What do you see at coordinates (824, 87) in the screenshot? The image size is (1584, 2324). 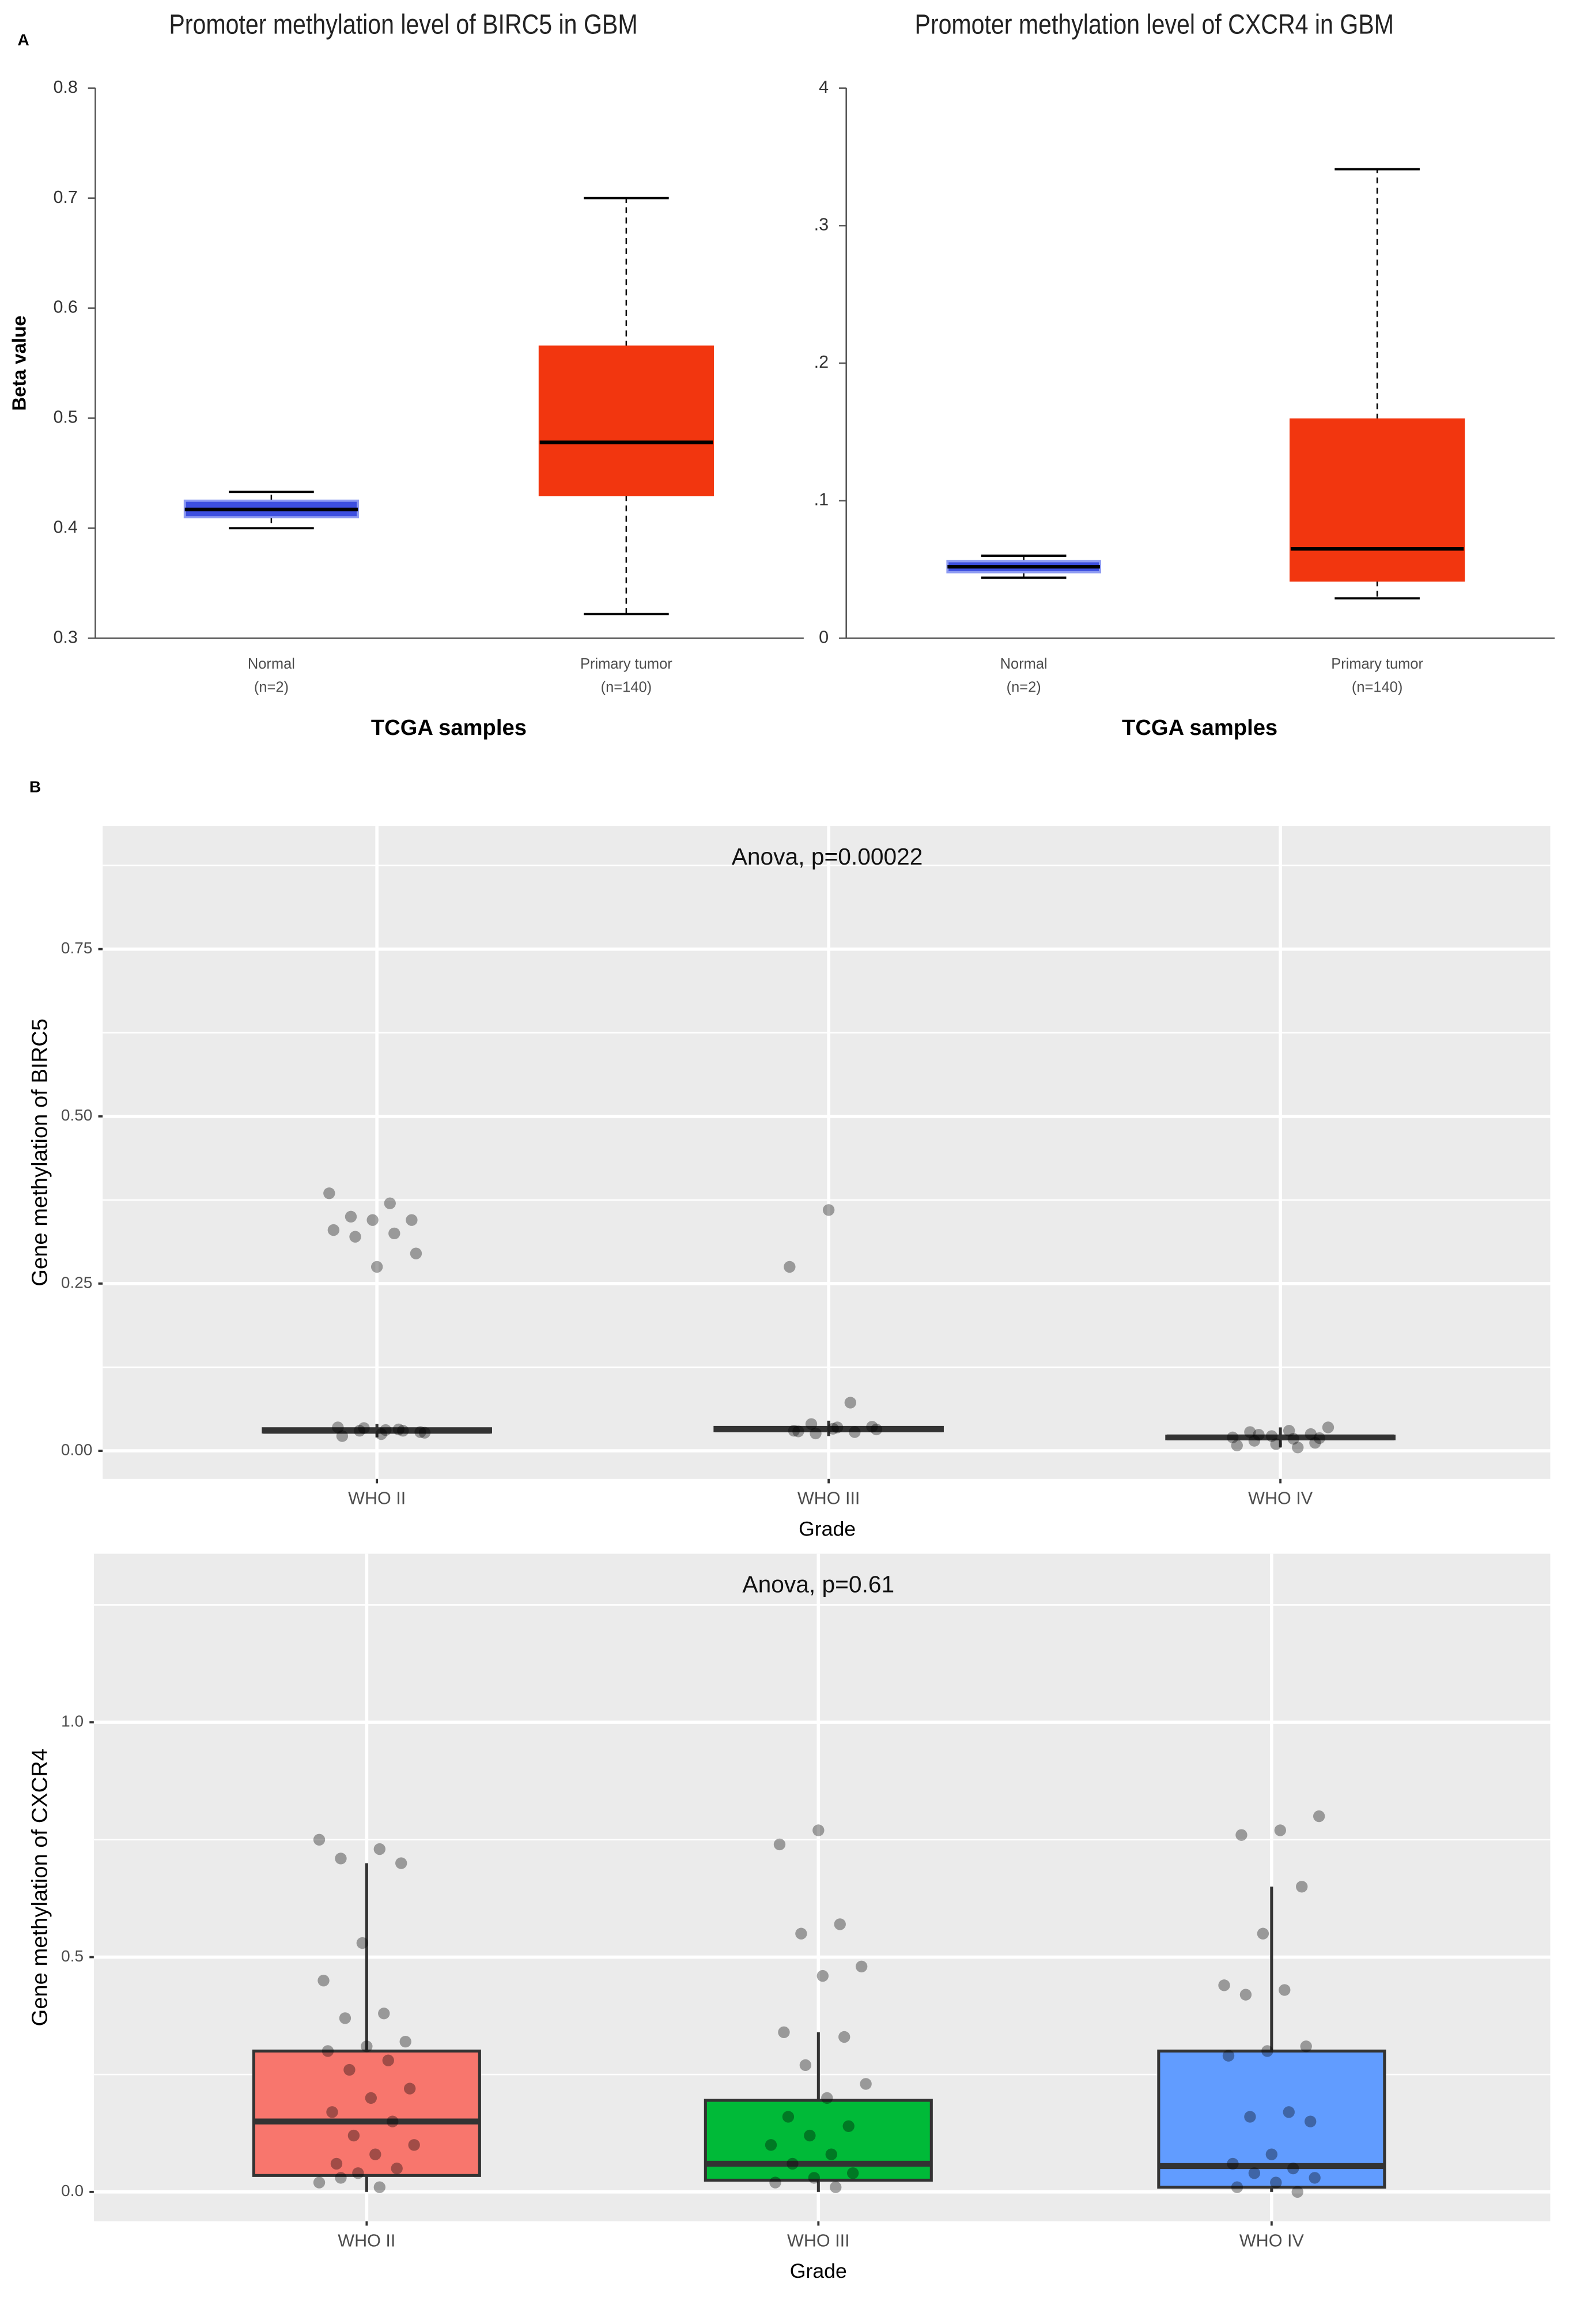 I see `y-tick-label: 4` at bounding box center [824, 87].